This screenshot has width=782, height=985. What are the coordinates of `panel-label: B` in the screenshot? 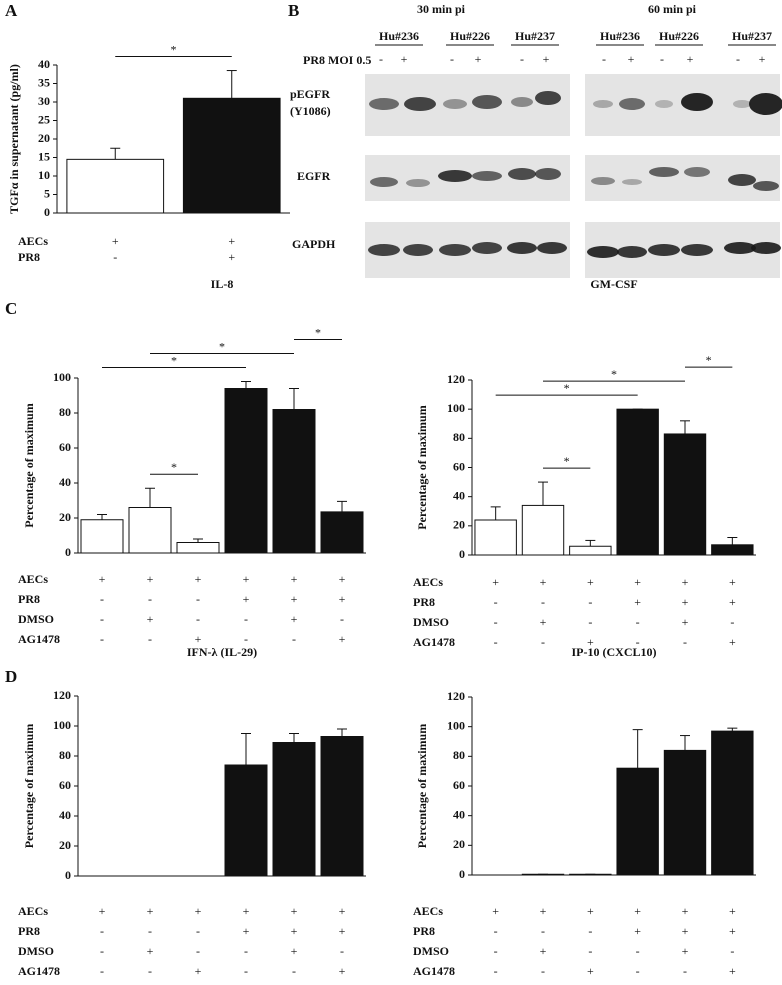 It's located at (293, 10).